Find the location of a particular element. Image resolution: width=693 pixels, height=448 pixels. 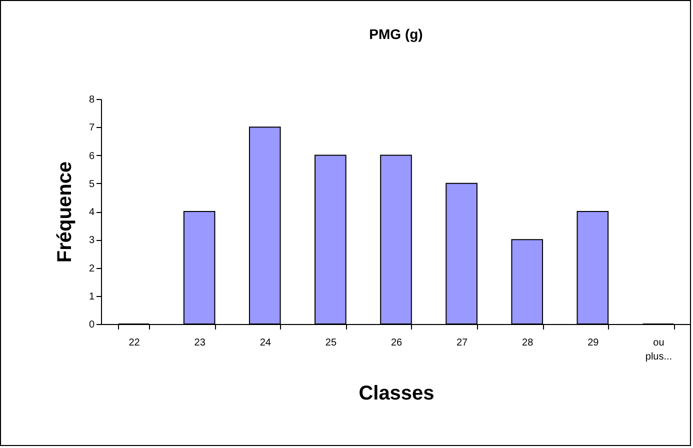

y-tick-label: 8 is located at coordinates (91, 100).